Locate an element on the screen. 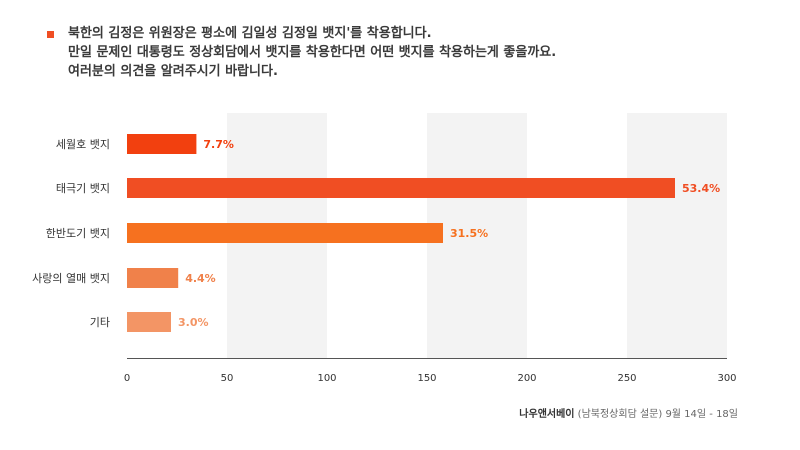  category-label: 태극기 뱃지 is located at coordinates (83, 188).